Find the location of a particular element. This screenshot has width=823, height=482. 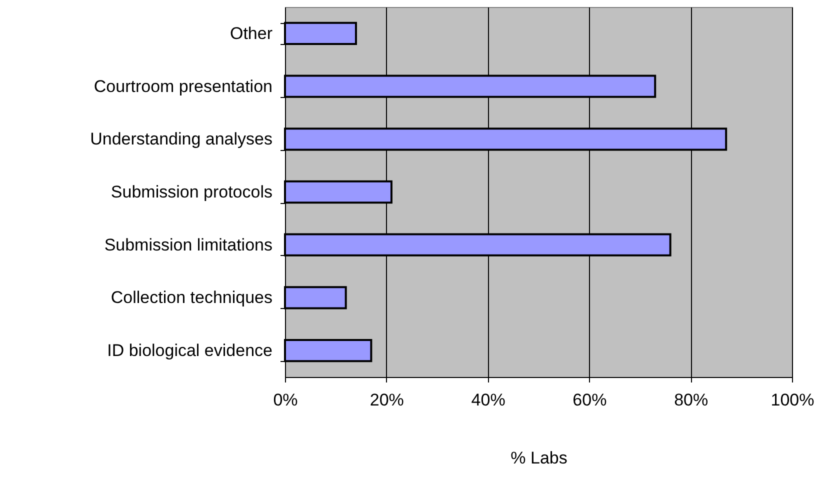

x-tick-label: 0% is located at coordinates (285, 400).